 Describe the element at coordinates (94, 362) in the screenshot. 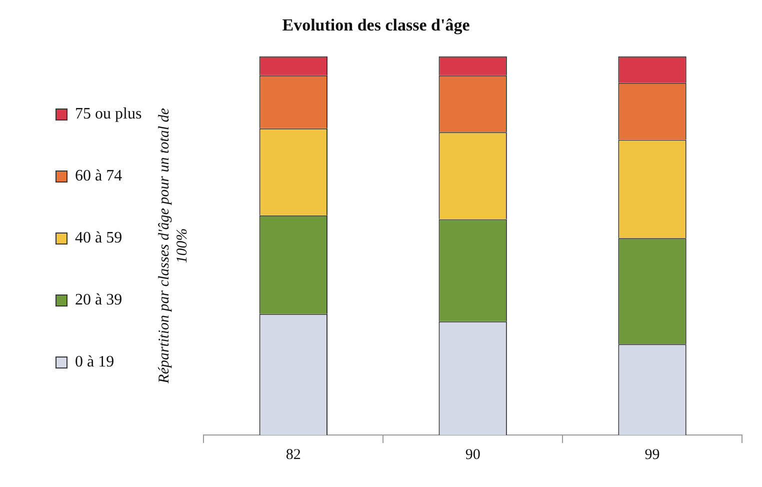

I see `legend-label: 0 à 19` at that location.